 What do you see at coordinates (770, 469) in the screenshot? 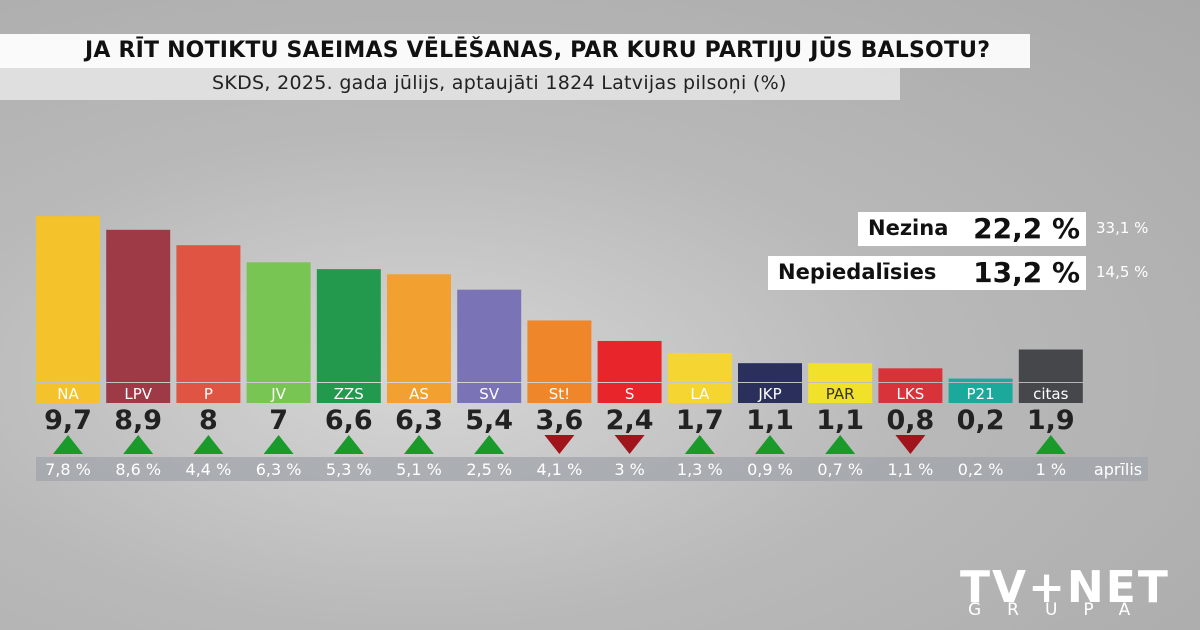
I see `previous-value-label: 0,9 %` at bounding box center [770, 469].